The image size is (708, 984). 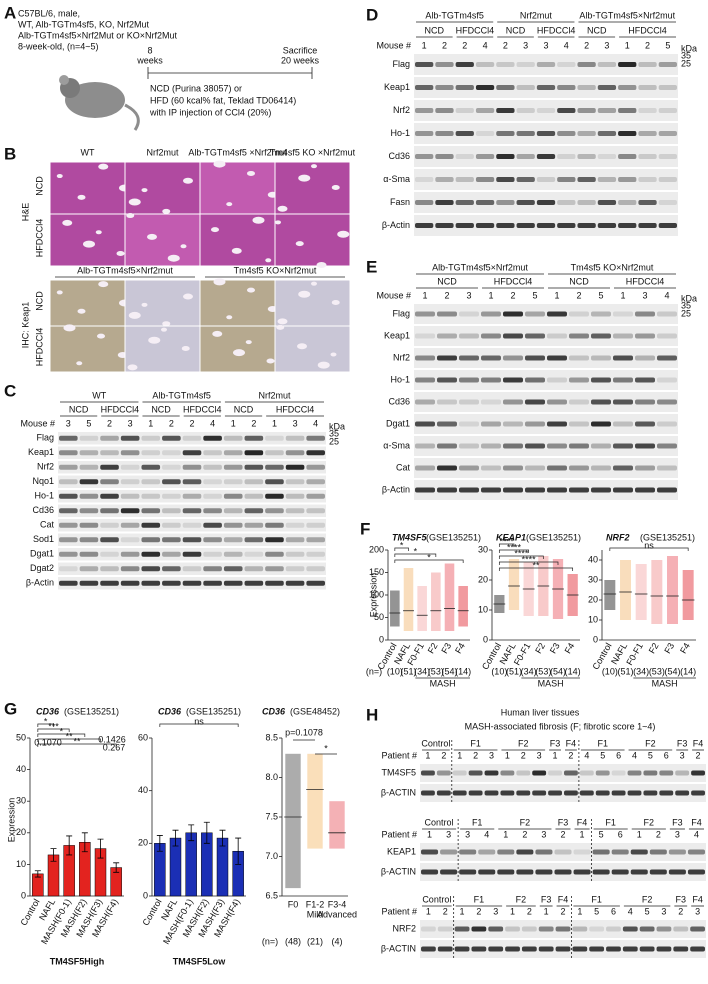 What do you see at coordinates (372, 14) in the screenshot?
I see `panel-label: D` at bounding box center [372, 14].